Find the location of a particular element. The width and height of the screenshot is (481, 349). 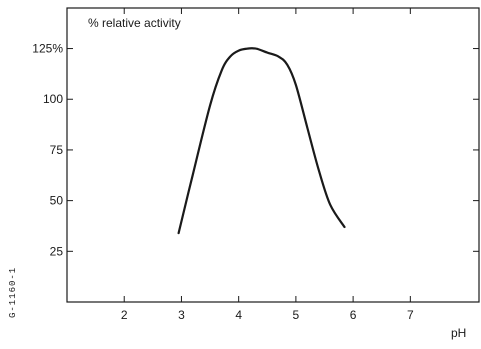

x-tick-label: 6 is located at coordinates (353, 315).